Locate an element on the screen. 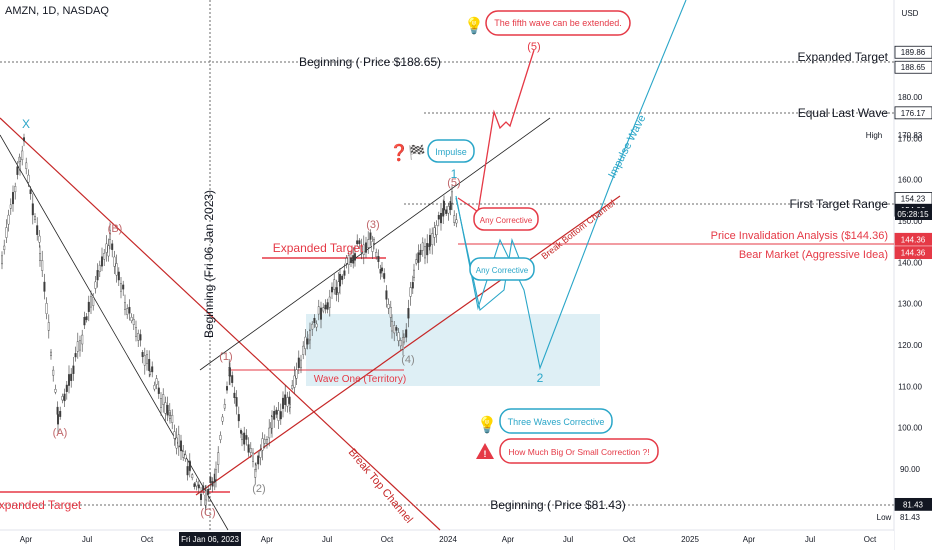  price-tick-label: 110.00 is located at coordinates (910, 386).